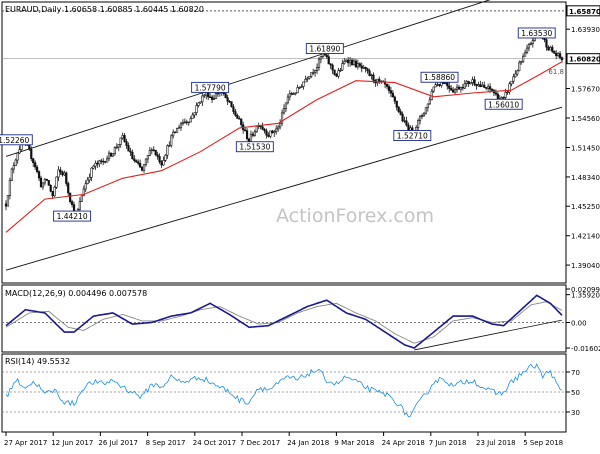 This screenshot has height=454, width=600. Describe the element at coordinates (585, 266) in the screenshot. I see `price-tick-label: 1.39040` at that location.